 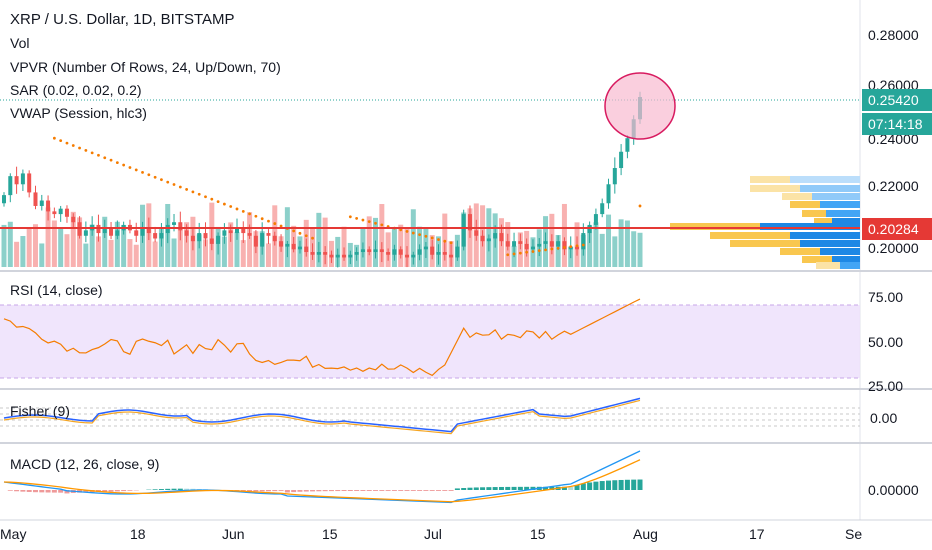 I want to click on price-tick: 0.22000, so click(x=893, y=186).